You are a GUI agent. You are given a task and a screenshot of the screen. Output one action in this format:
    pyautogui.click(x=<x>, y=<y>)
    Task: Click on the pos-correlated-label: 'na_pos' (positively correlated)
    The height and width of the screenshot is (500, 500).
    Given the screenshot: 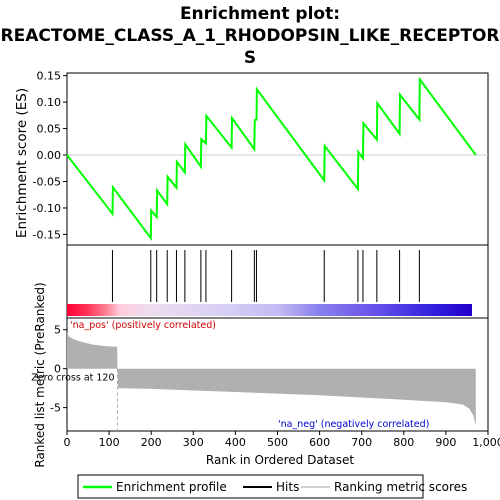 What is the action you would take?
    pyautogui.click(x=143, y=325)
    